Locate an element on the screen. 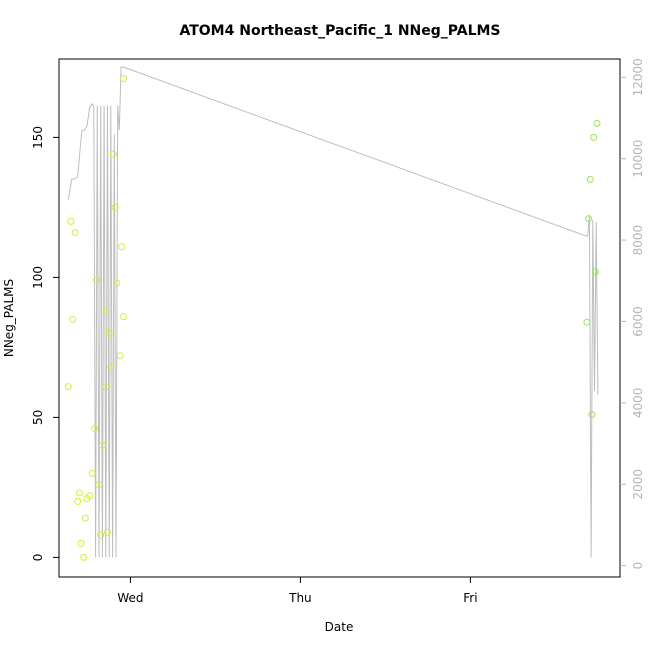 The width and height of the screenshot is (650, 650). y-axis-right: 0 2000 4000 6000 8000 10000 12000 is located at coordinates (632, 313).